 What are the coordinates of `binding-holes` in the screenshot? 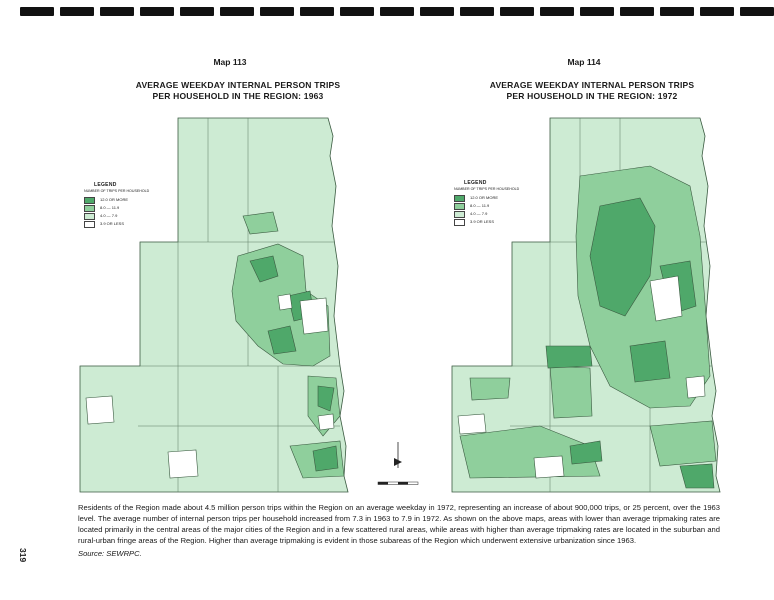 It's located at (387, 12).